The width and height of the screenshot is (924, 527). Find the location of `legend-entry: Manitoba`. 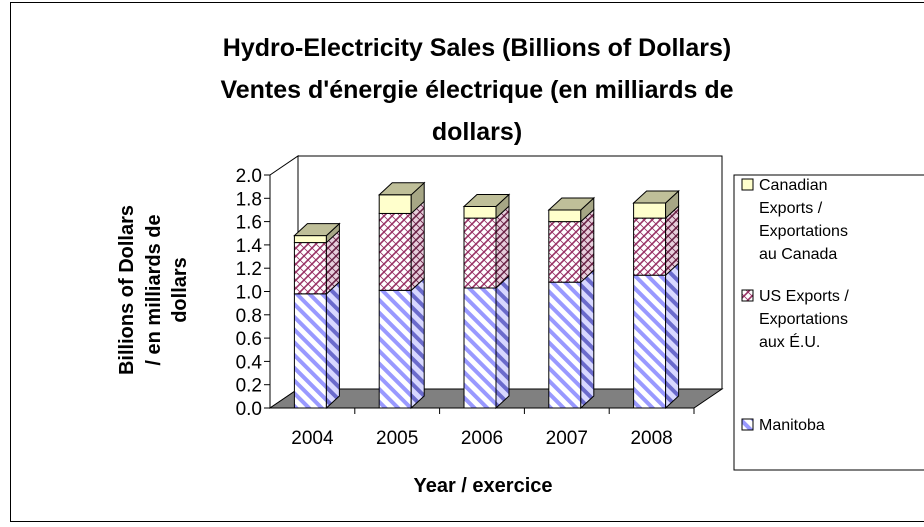

legend-entry: Manitoba is located at coordinates (783, 425).